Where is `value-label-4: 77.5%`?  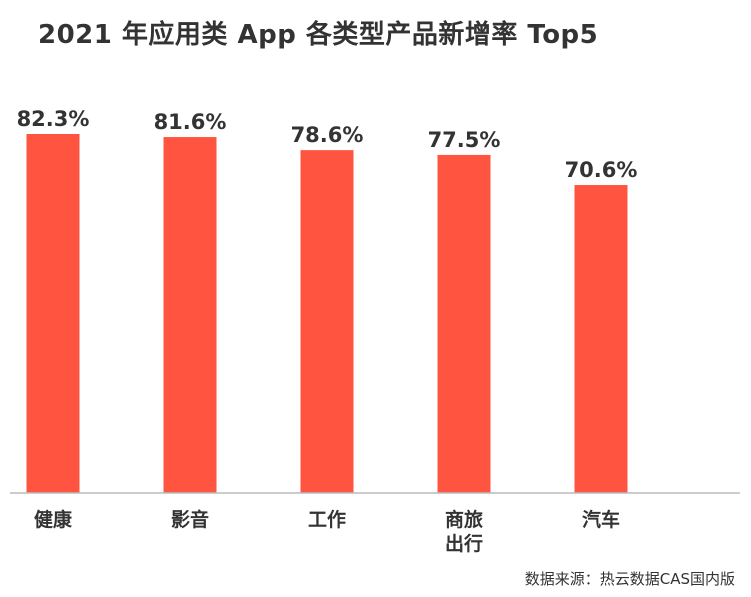 value-label-4: 77.5% is located at coordinates (464, 140).